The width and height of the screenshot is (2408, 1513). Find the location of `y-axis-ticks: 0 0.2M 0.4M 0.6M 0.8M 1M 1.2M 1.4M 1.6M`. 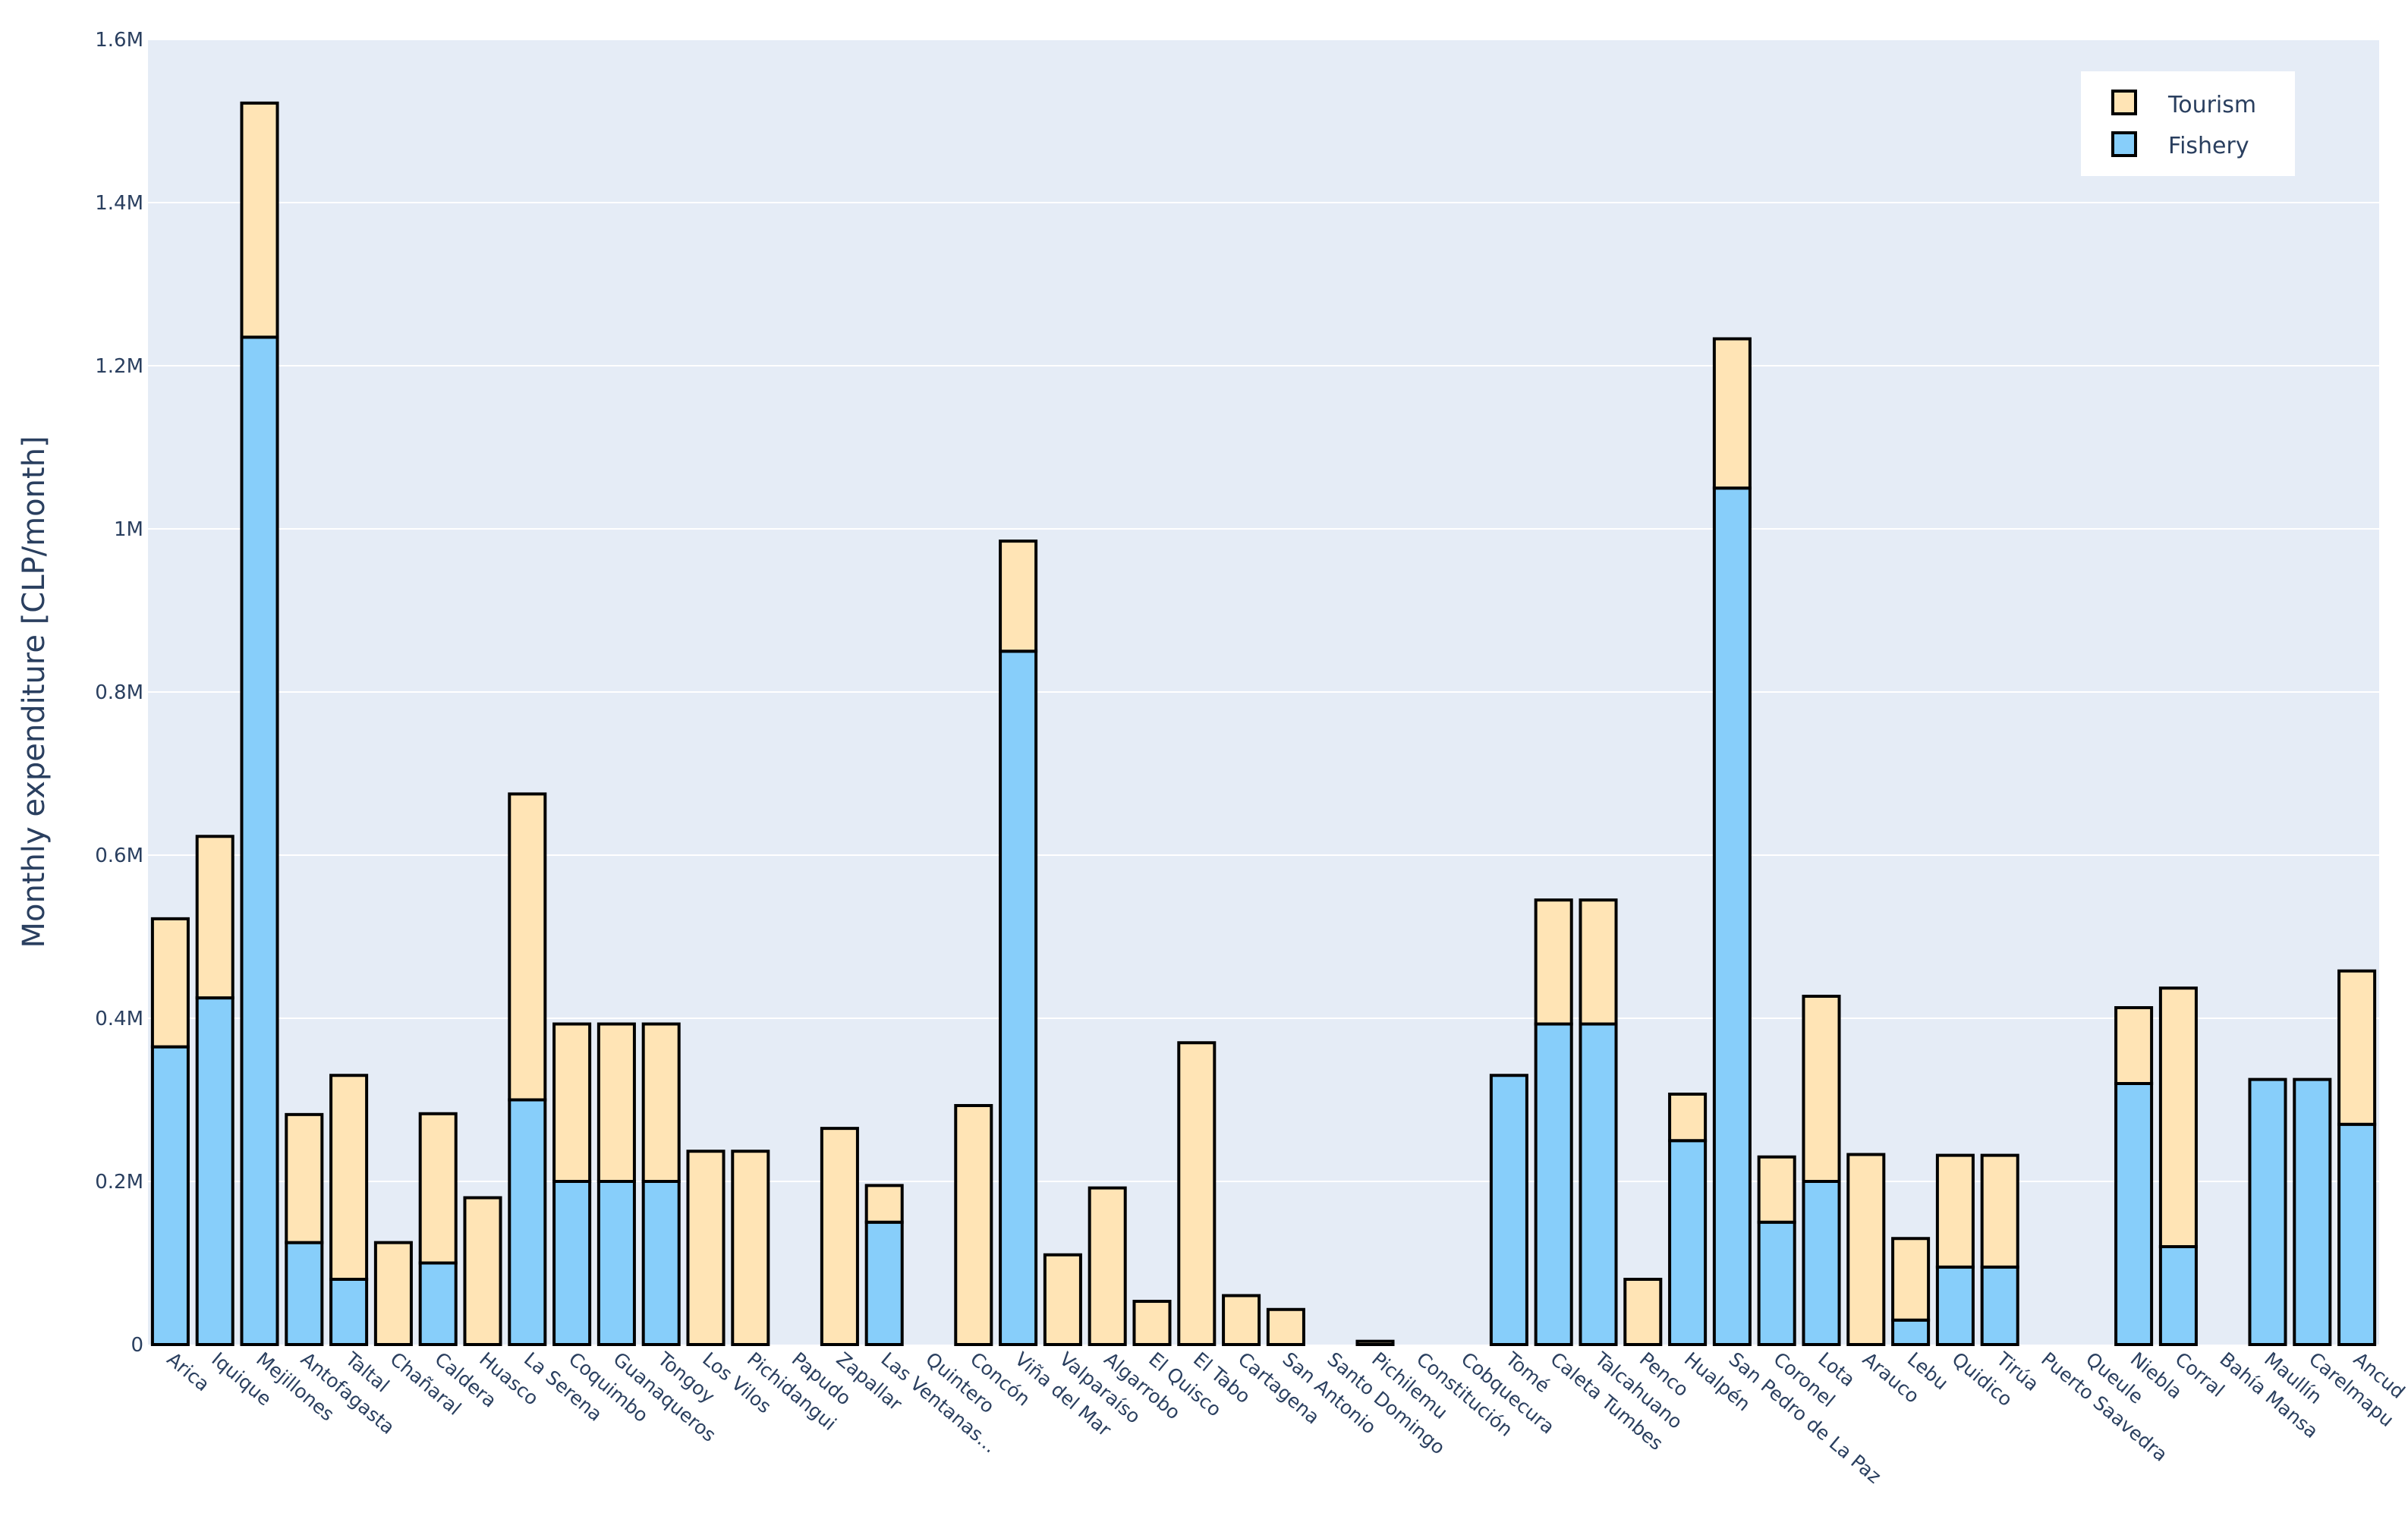

y-axis-ticks: 0 0.2M 0.4M 0.6M 0.8M 1M 1.2M 1.4M 1.6M is located at coordinates (119, 693).